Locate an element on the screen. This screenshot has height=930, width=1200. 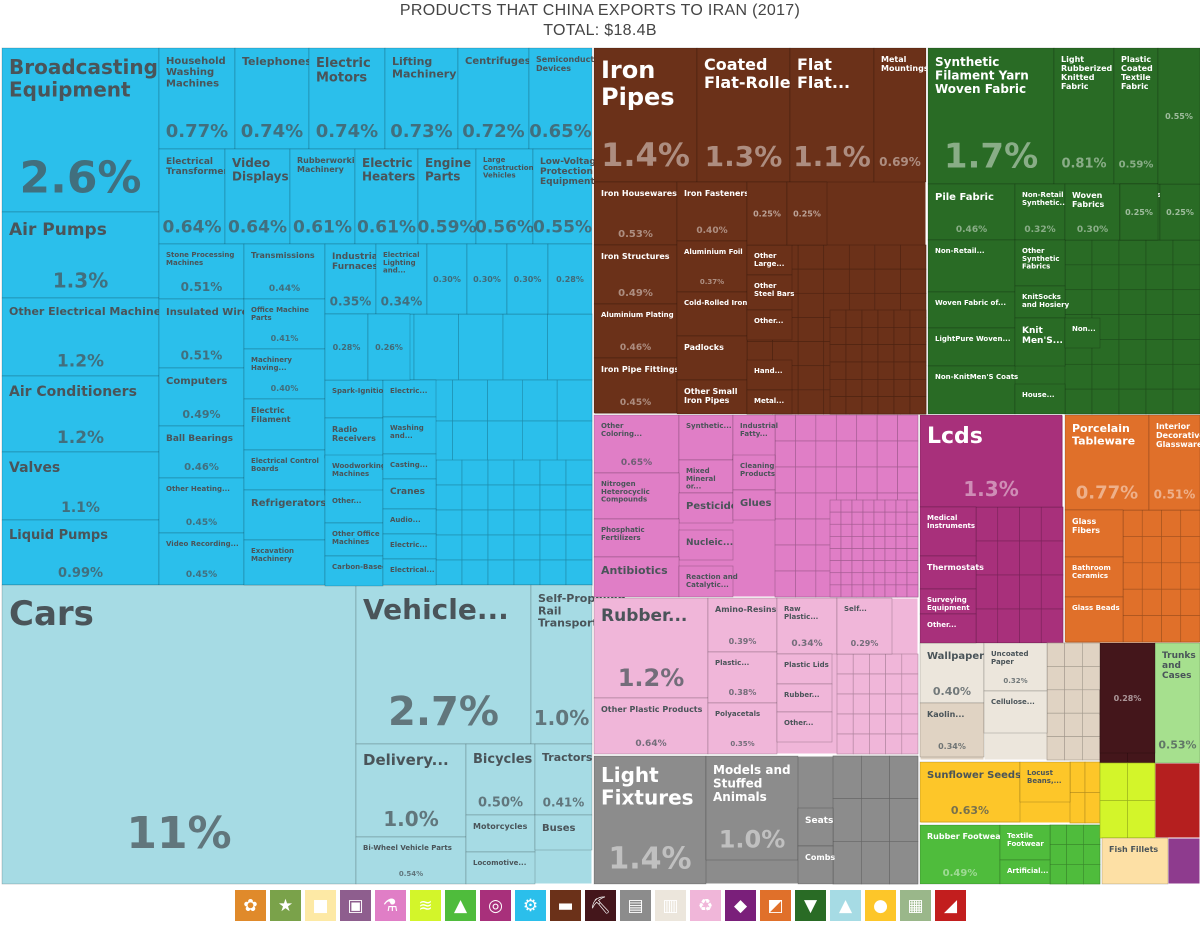
cell-self: Self... 0.29% is located at coordinates (864, 626).